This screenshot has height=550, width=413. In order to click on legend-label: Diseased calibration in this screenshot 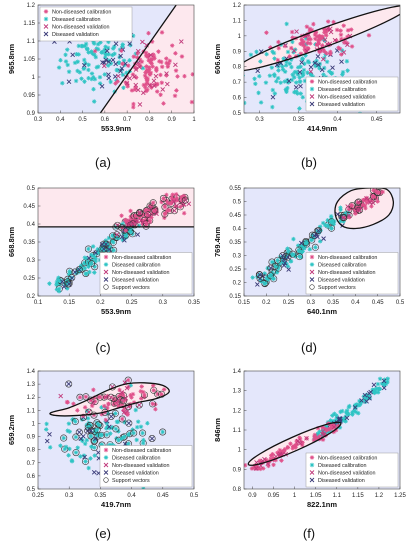, I will do `click(342, 90)`.